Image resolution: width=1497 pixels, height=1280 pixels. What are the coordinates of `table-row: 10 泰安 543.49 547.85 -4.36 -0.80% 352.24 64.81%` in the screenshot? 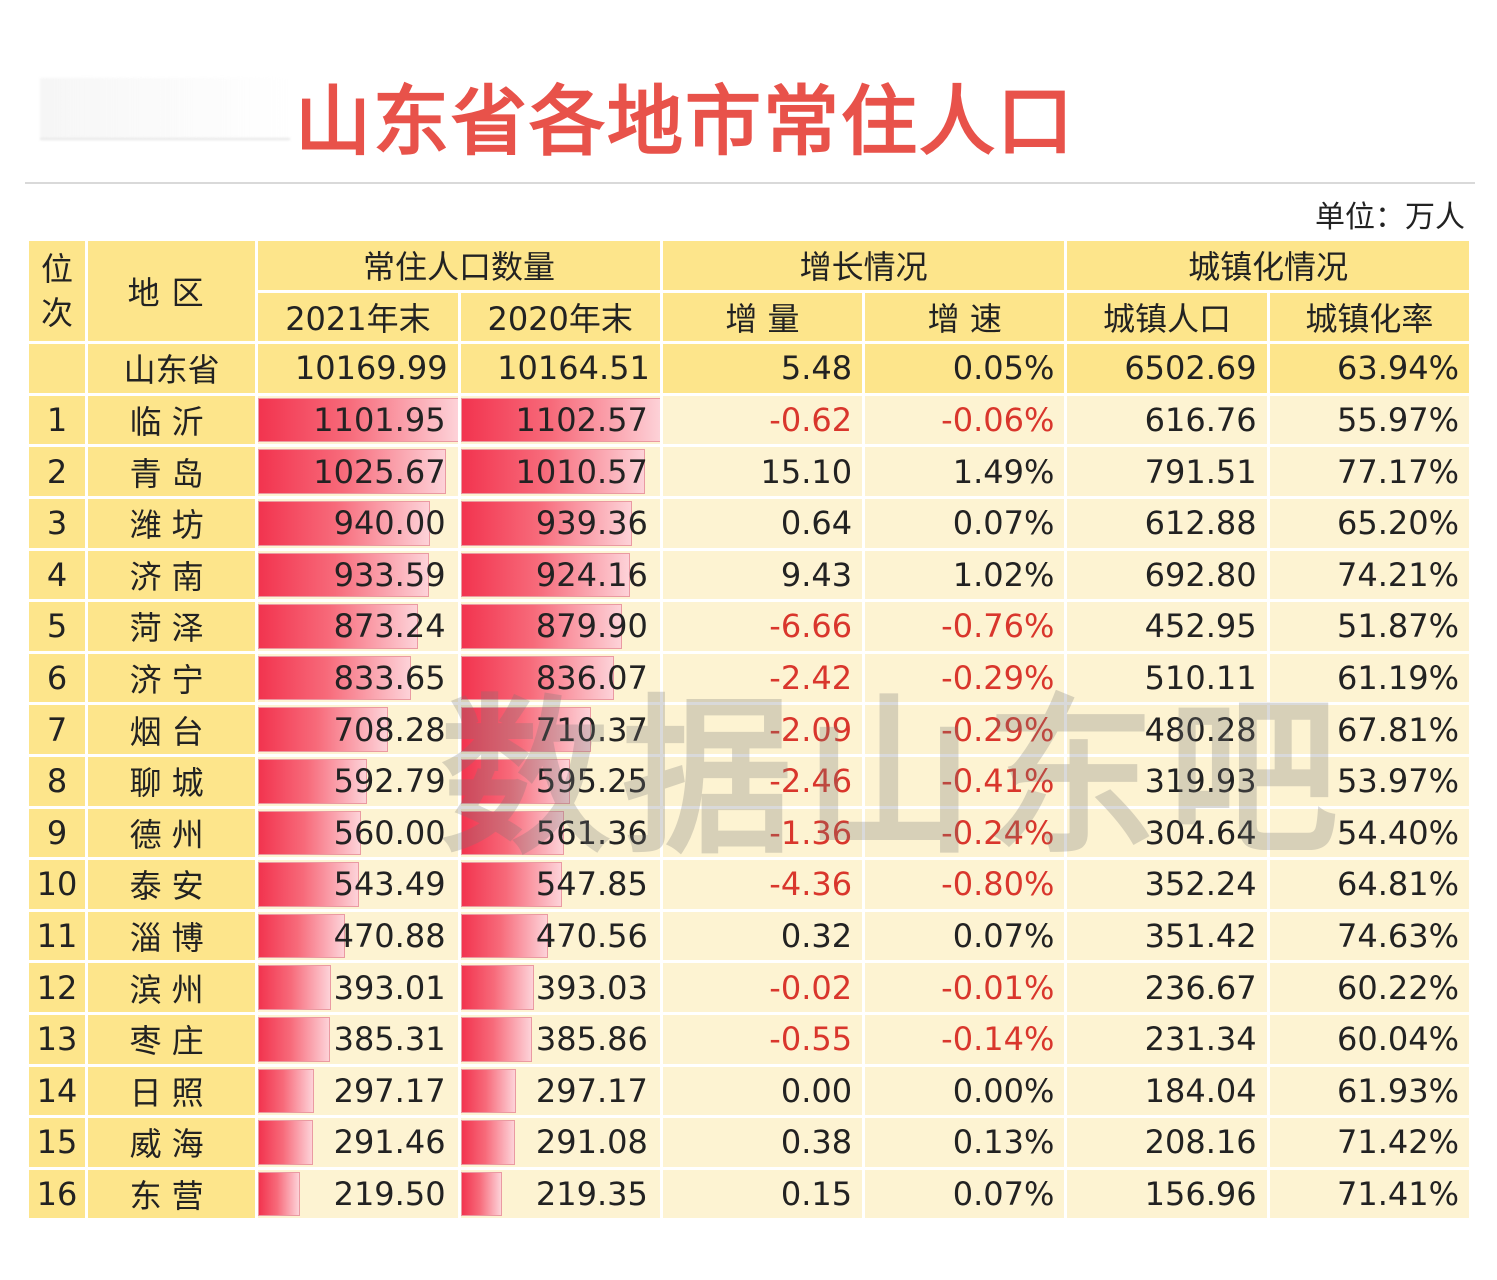 It's located at (749, 884).